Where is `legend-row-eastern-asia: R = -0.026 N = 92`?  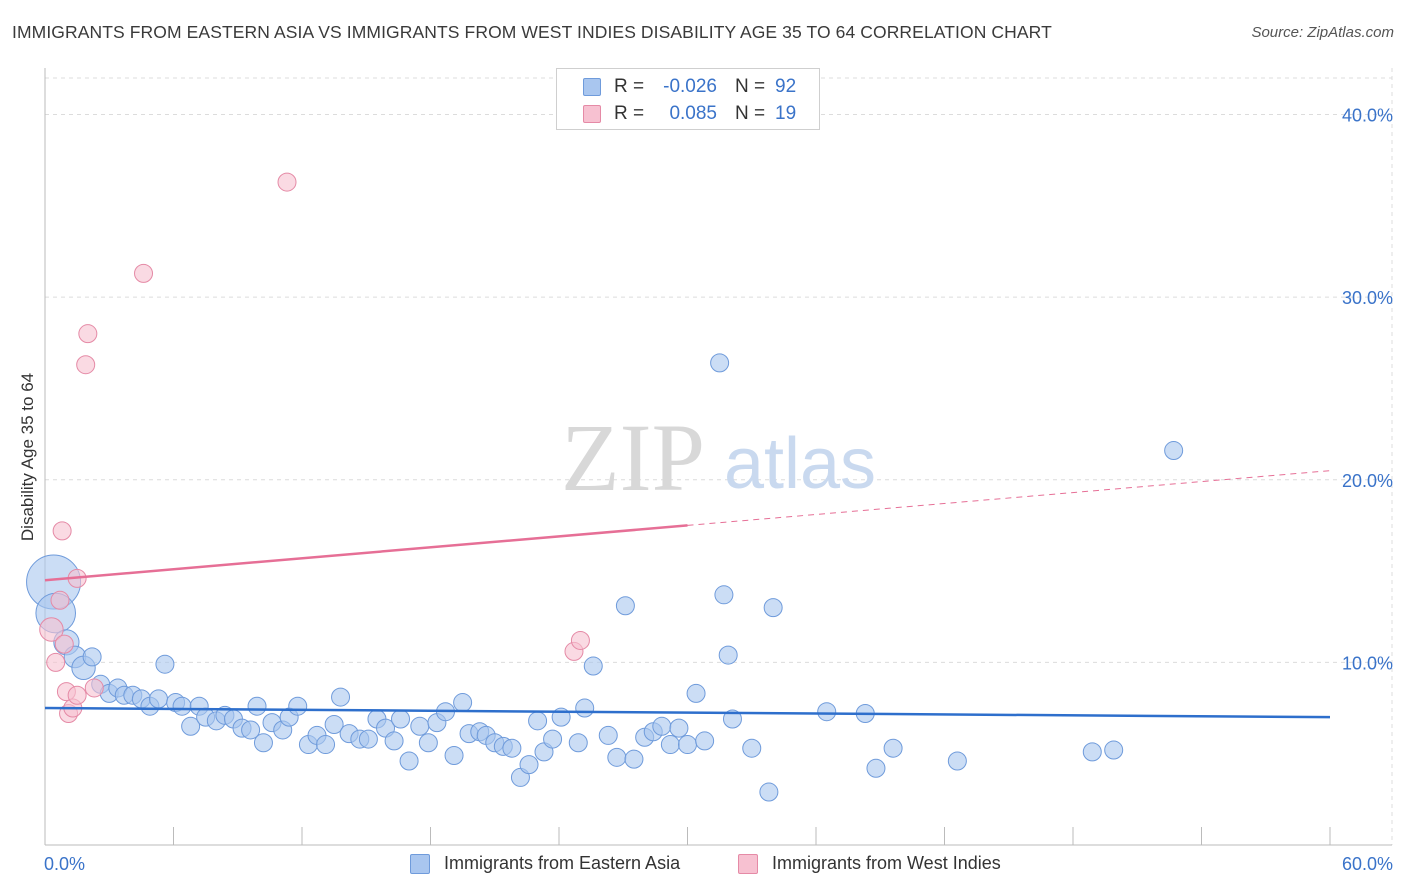 legend-row-eastern-asia: R = -0.026 N = 92 is located at coordinates (688, 87).